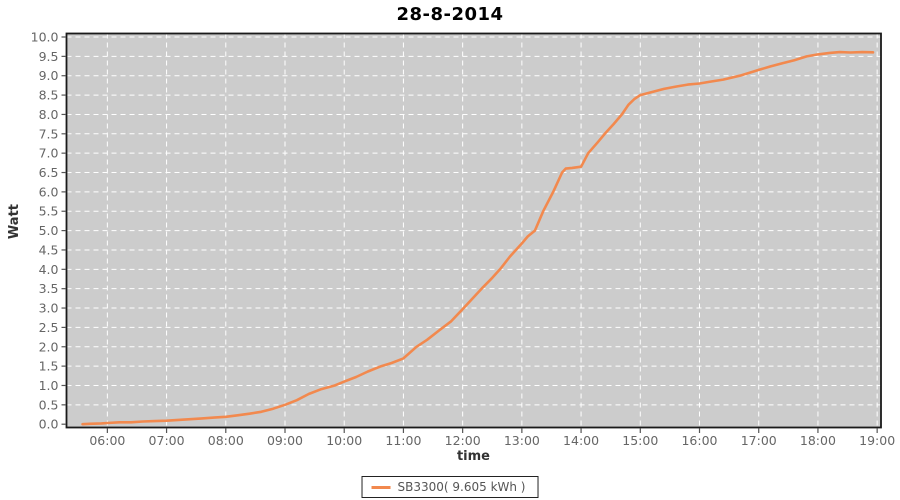 The image size is (900, 500). Describe the element at coordinates (49, 133) in the screenshot. I see `y-tick-label: 7.5` at that location.